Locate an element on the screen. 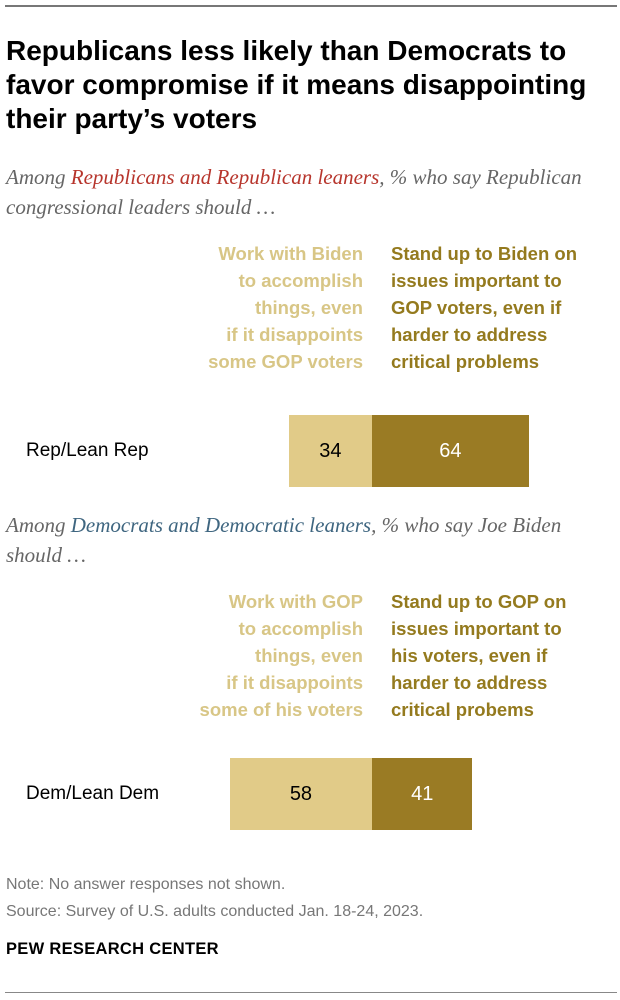 The height and width of the screenshot is (1000, 620). data-label: 34 is located at coordinates (330, 450).